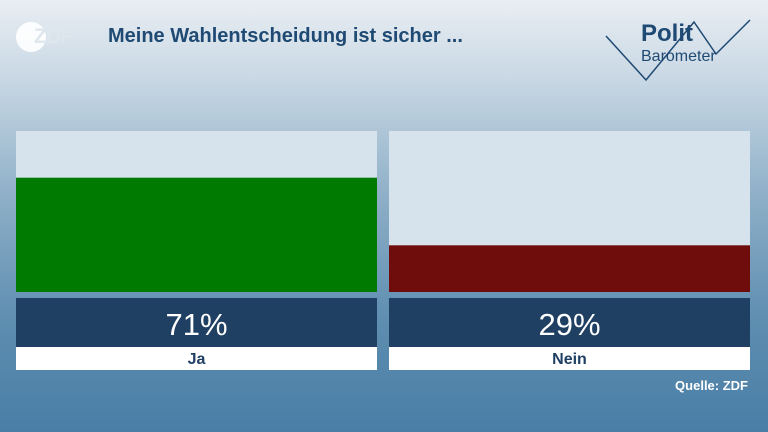 The image size is (768, 432). I want to click on category-box-nein, so click(569, 358).